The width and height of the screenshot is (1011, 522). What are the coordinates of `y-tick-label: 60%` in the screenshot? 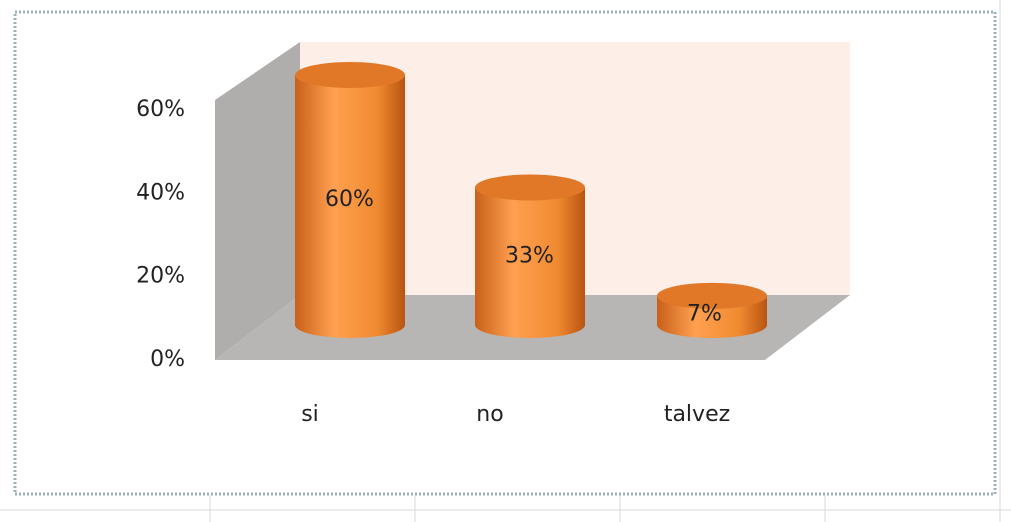 It's located at (160, 109).